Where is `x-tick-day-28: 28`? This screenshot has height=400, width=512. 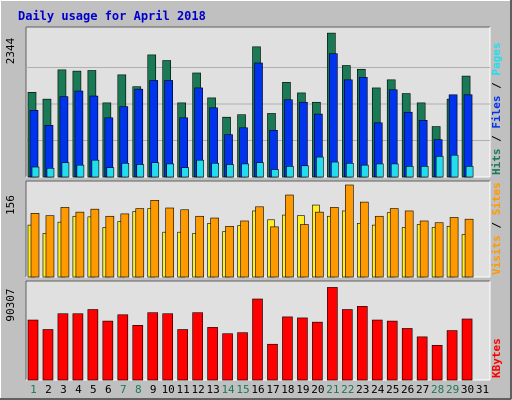
x-tick-day-28: 28 is located at coordinates (437, 389).